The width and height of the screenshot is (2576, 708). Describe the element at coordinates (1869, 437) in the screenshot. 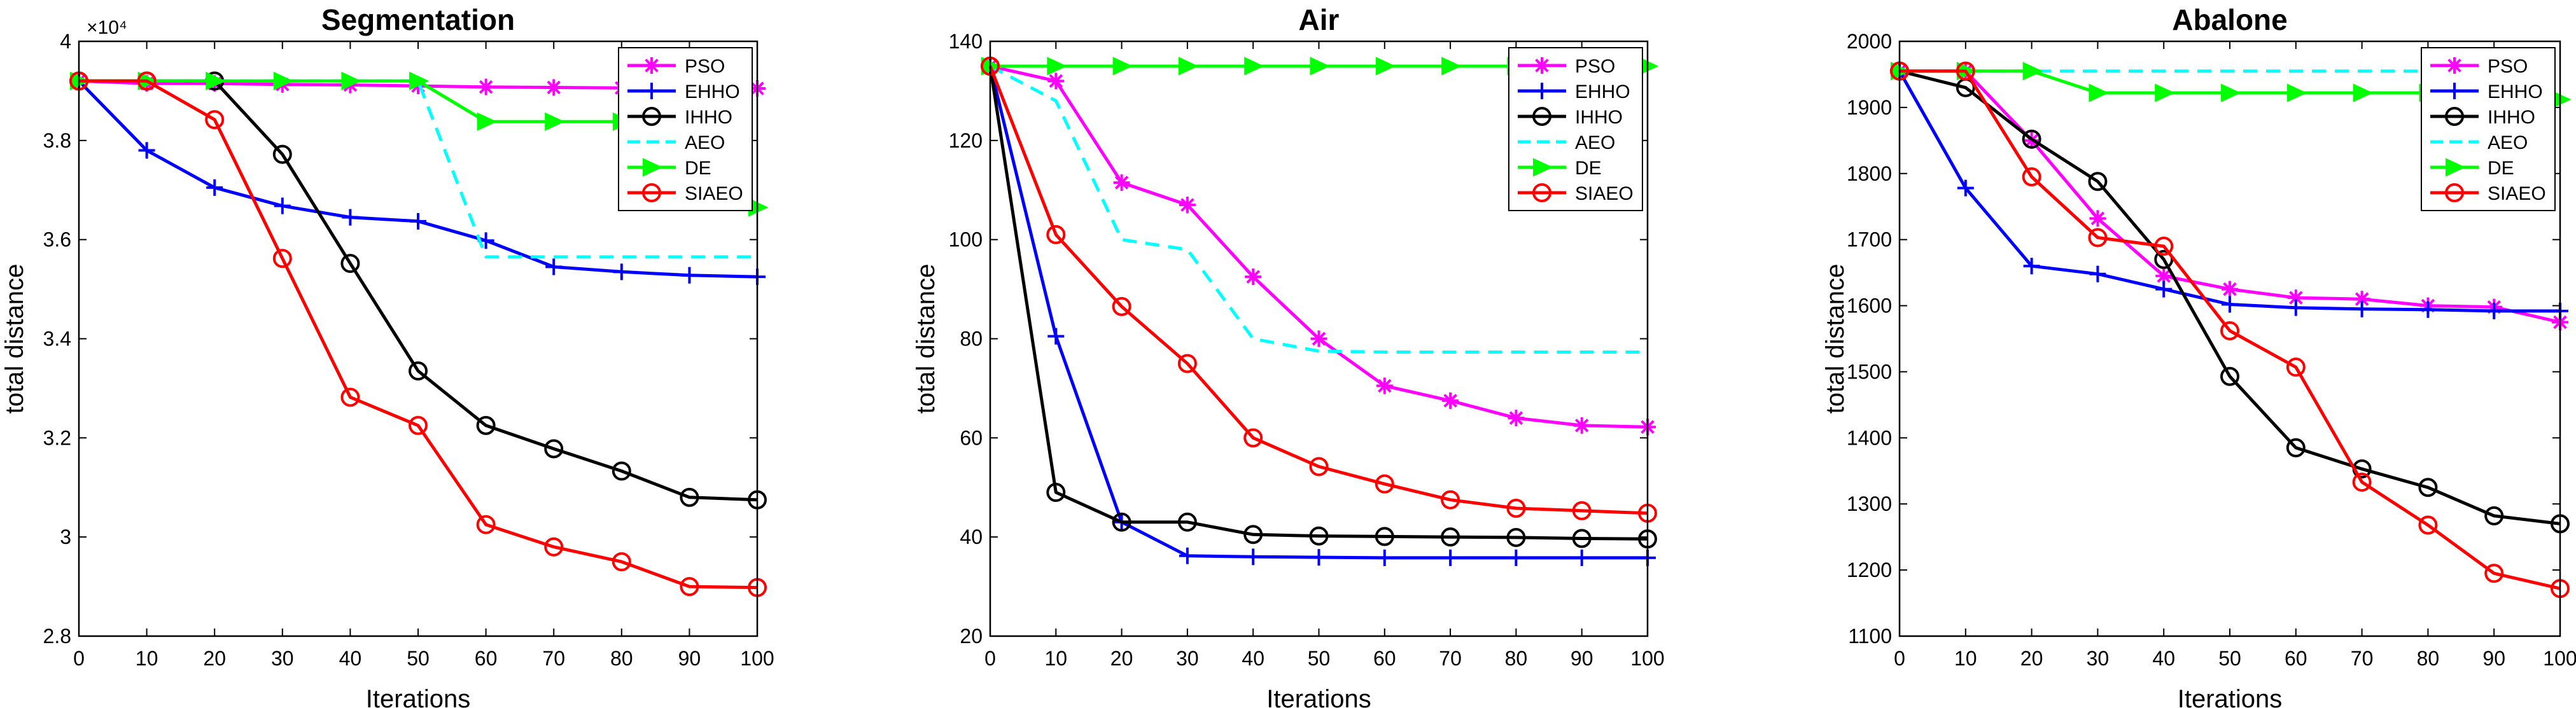

I see `y-tick-label: 1400` at that location.